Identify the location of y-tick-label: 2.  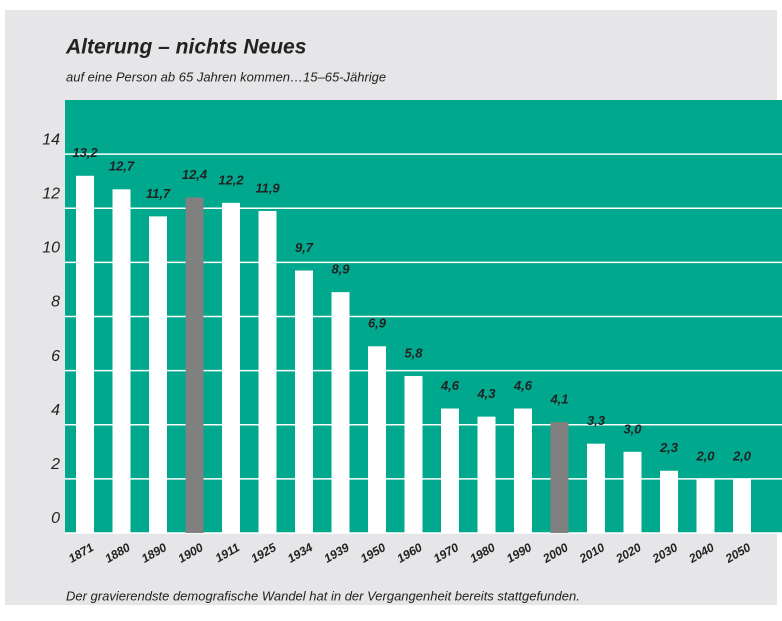
(55, 464).